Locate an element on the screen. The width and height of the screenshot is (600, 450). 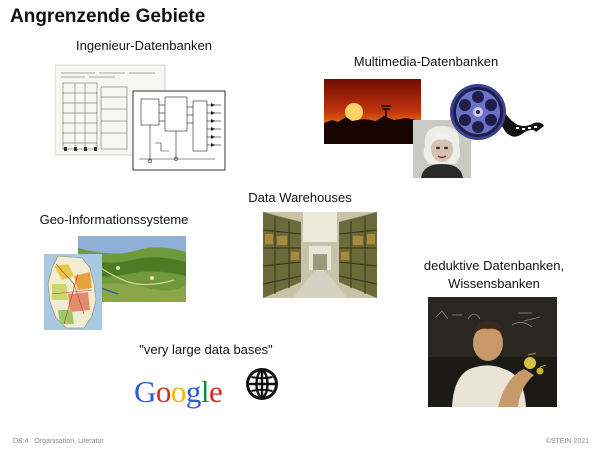
label-geo-informationssysteme: Geo-Informationssysteme is located at coordinates (114, 219).